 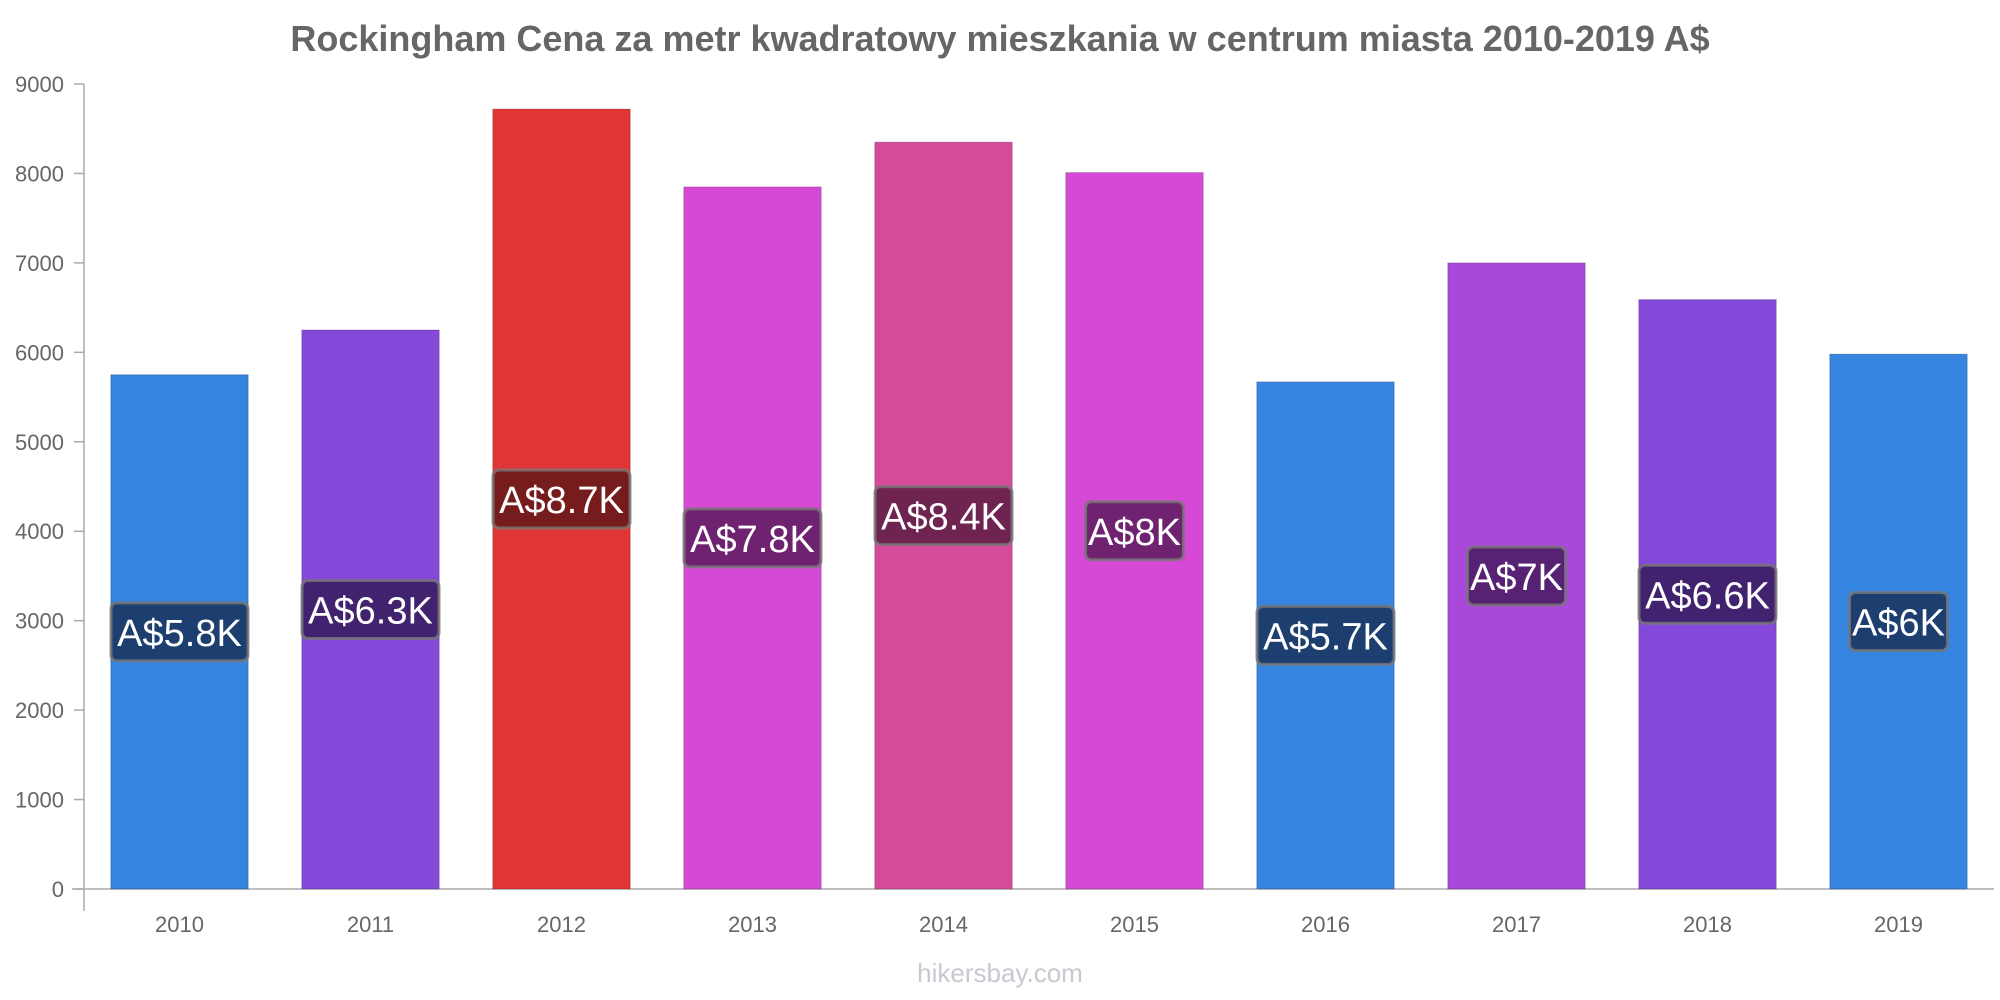 What do you see at coordinates (179, 924) in the screenshot?
I see `x-tick-label: 2010` at bounding box center [179, 924].